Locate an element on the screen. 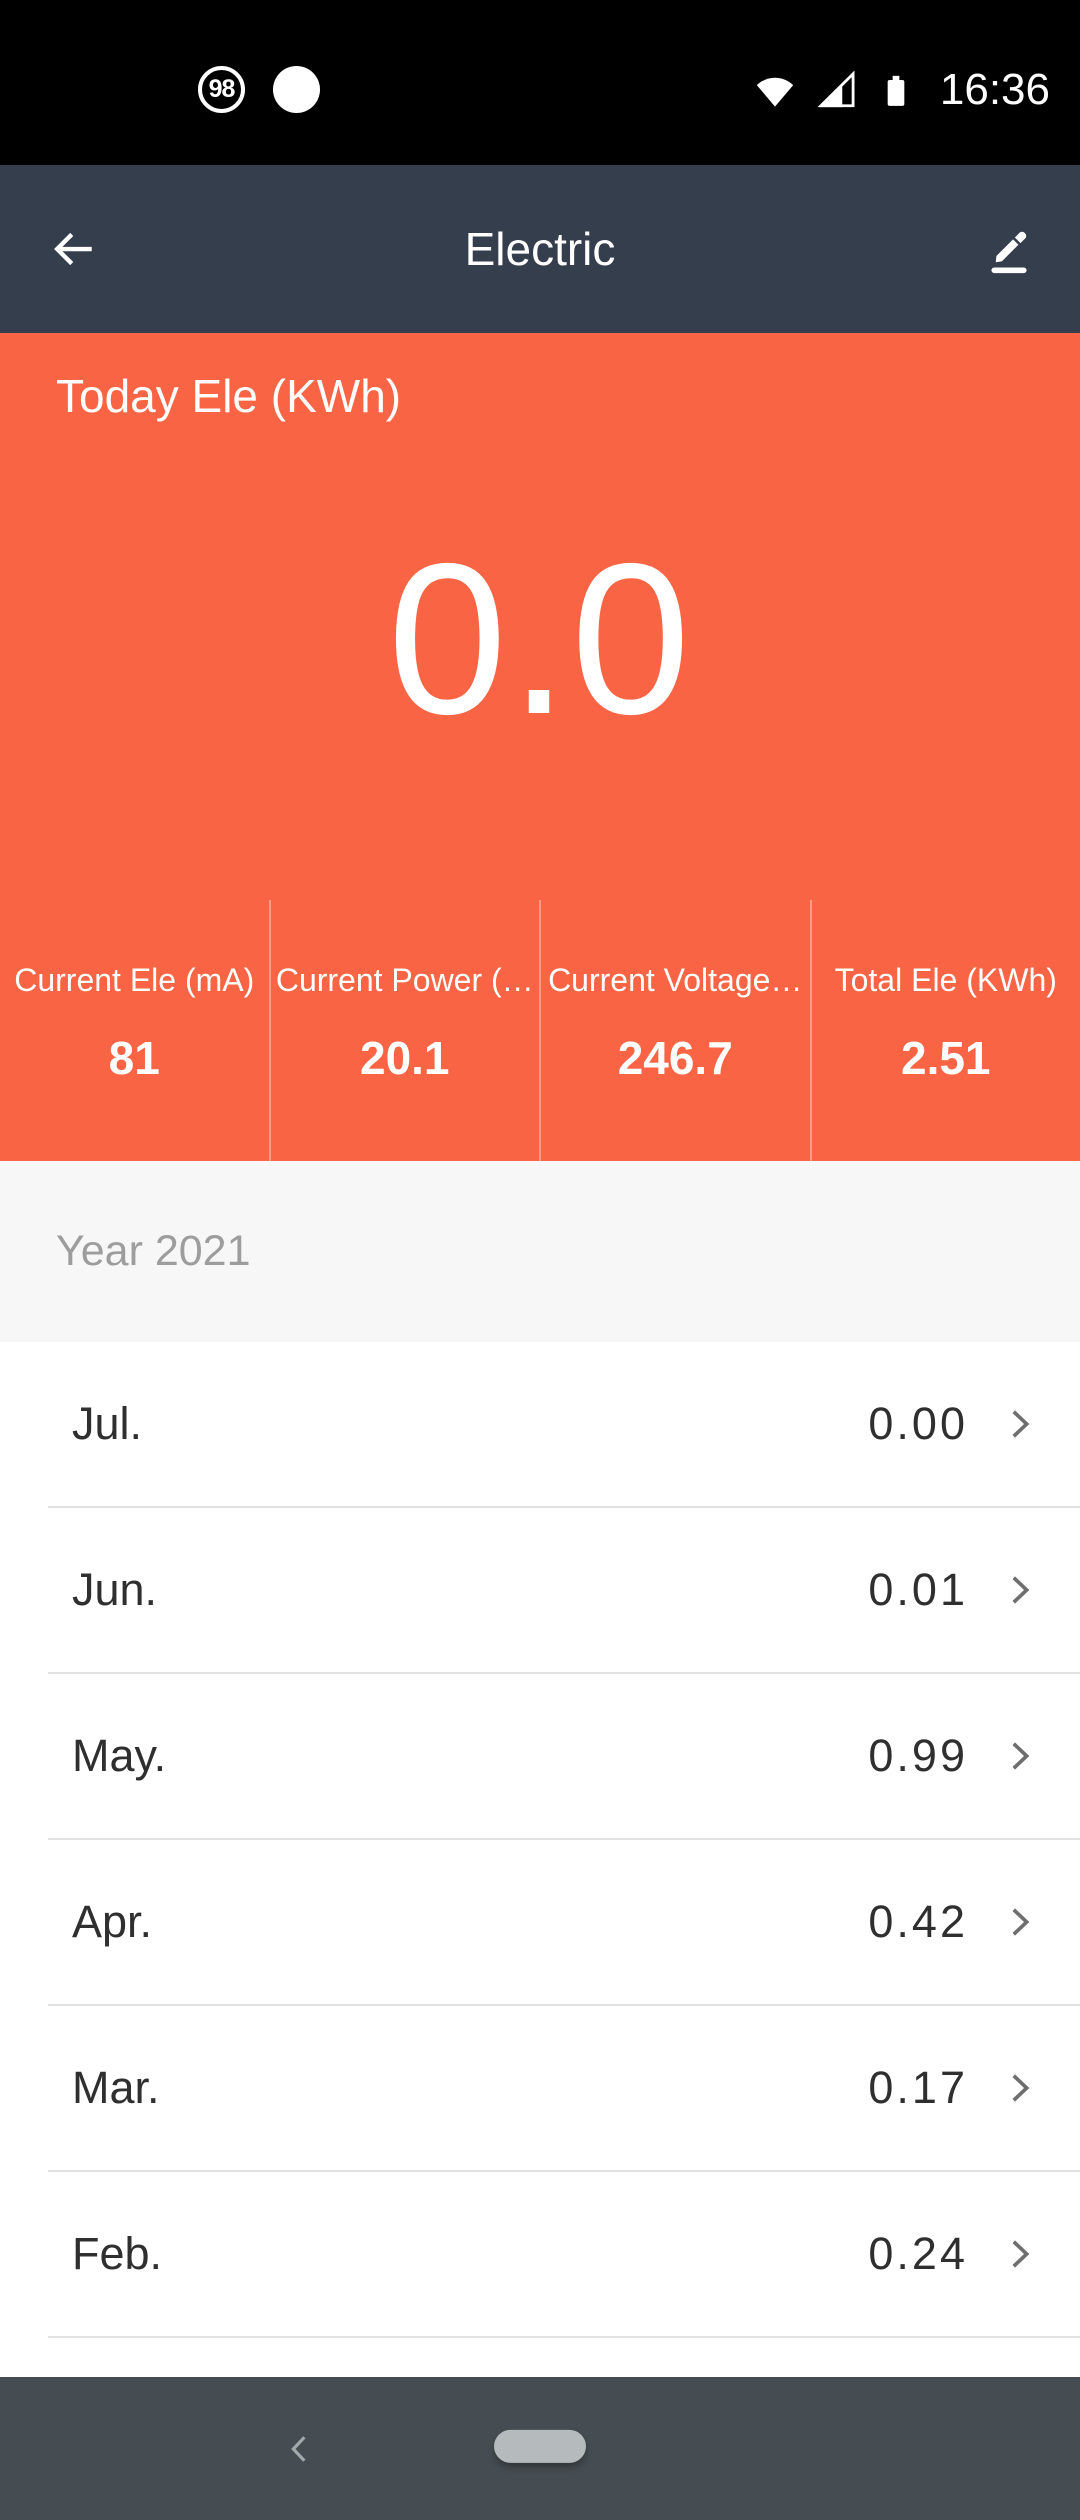  stat-value: 81 is located at coordinates (134, 1058).